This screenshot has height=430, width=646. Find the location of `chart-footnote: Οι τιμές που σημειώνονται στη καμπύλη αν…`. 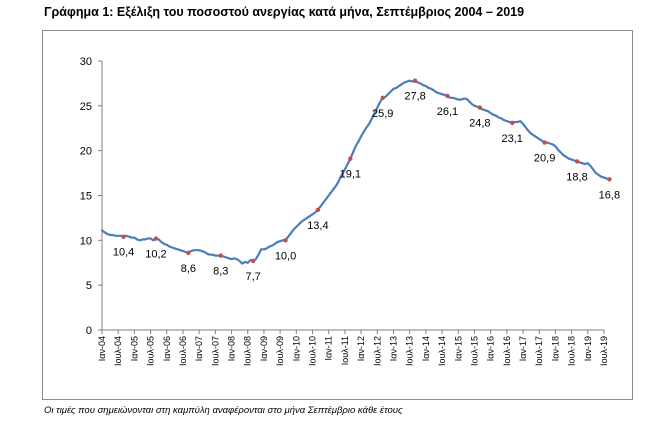

chart-footnote: Οι τιμές που σημειώνονται στη καμπύλη αν… is located at coordinates (223, 410).